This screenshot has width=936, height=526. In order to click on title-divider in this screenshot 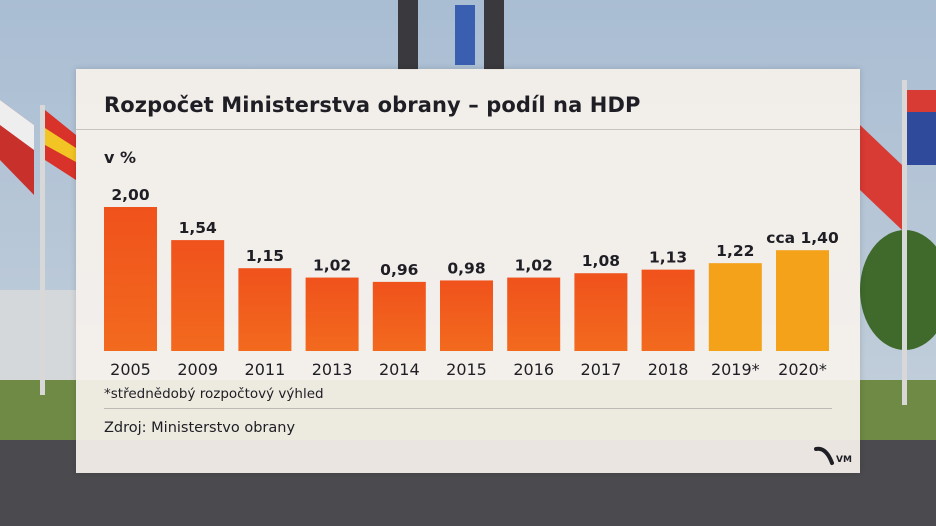, I will do `click(468, 129)`.